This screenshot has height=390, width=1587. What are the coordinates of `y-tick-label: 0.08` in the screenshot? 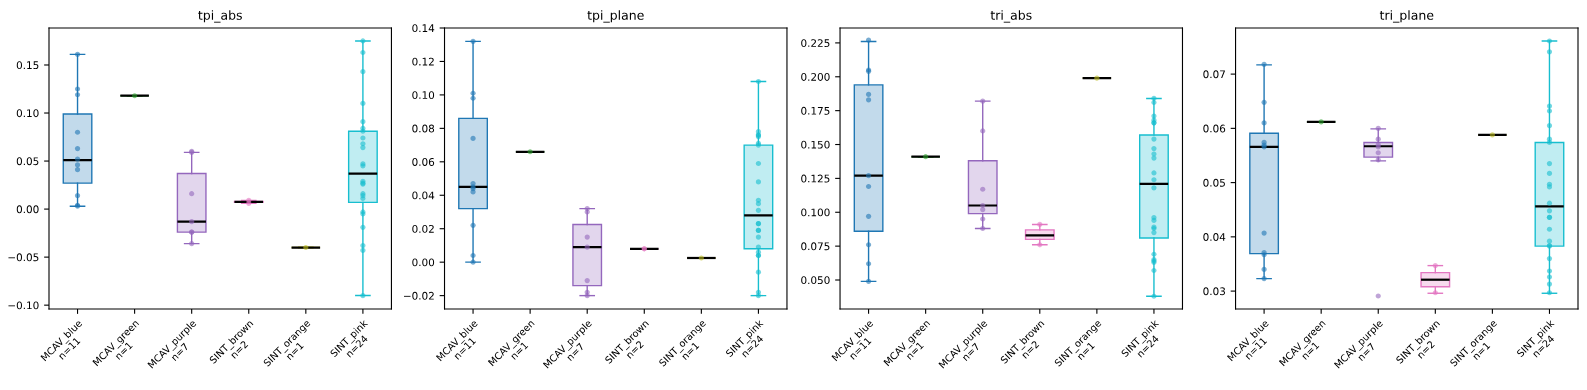 It's located at (423, 128).